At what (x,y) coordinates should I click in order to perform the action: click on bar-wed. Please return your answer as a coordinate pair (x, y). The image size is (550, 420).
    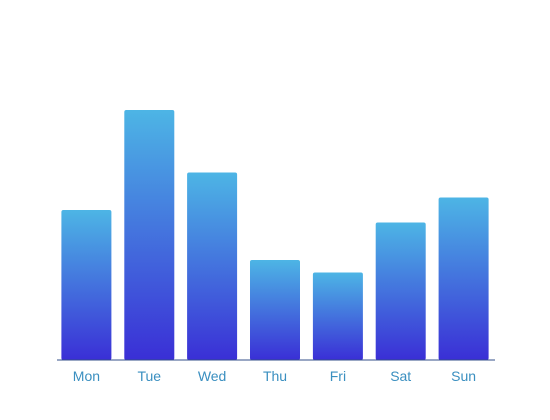
    Looking at the image, I should click on (212, 266).